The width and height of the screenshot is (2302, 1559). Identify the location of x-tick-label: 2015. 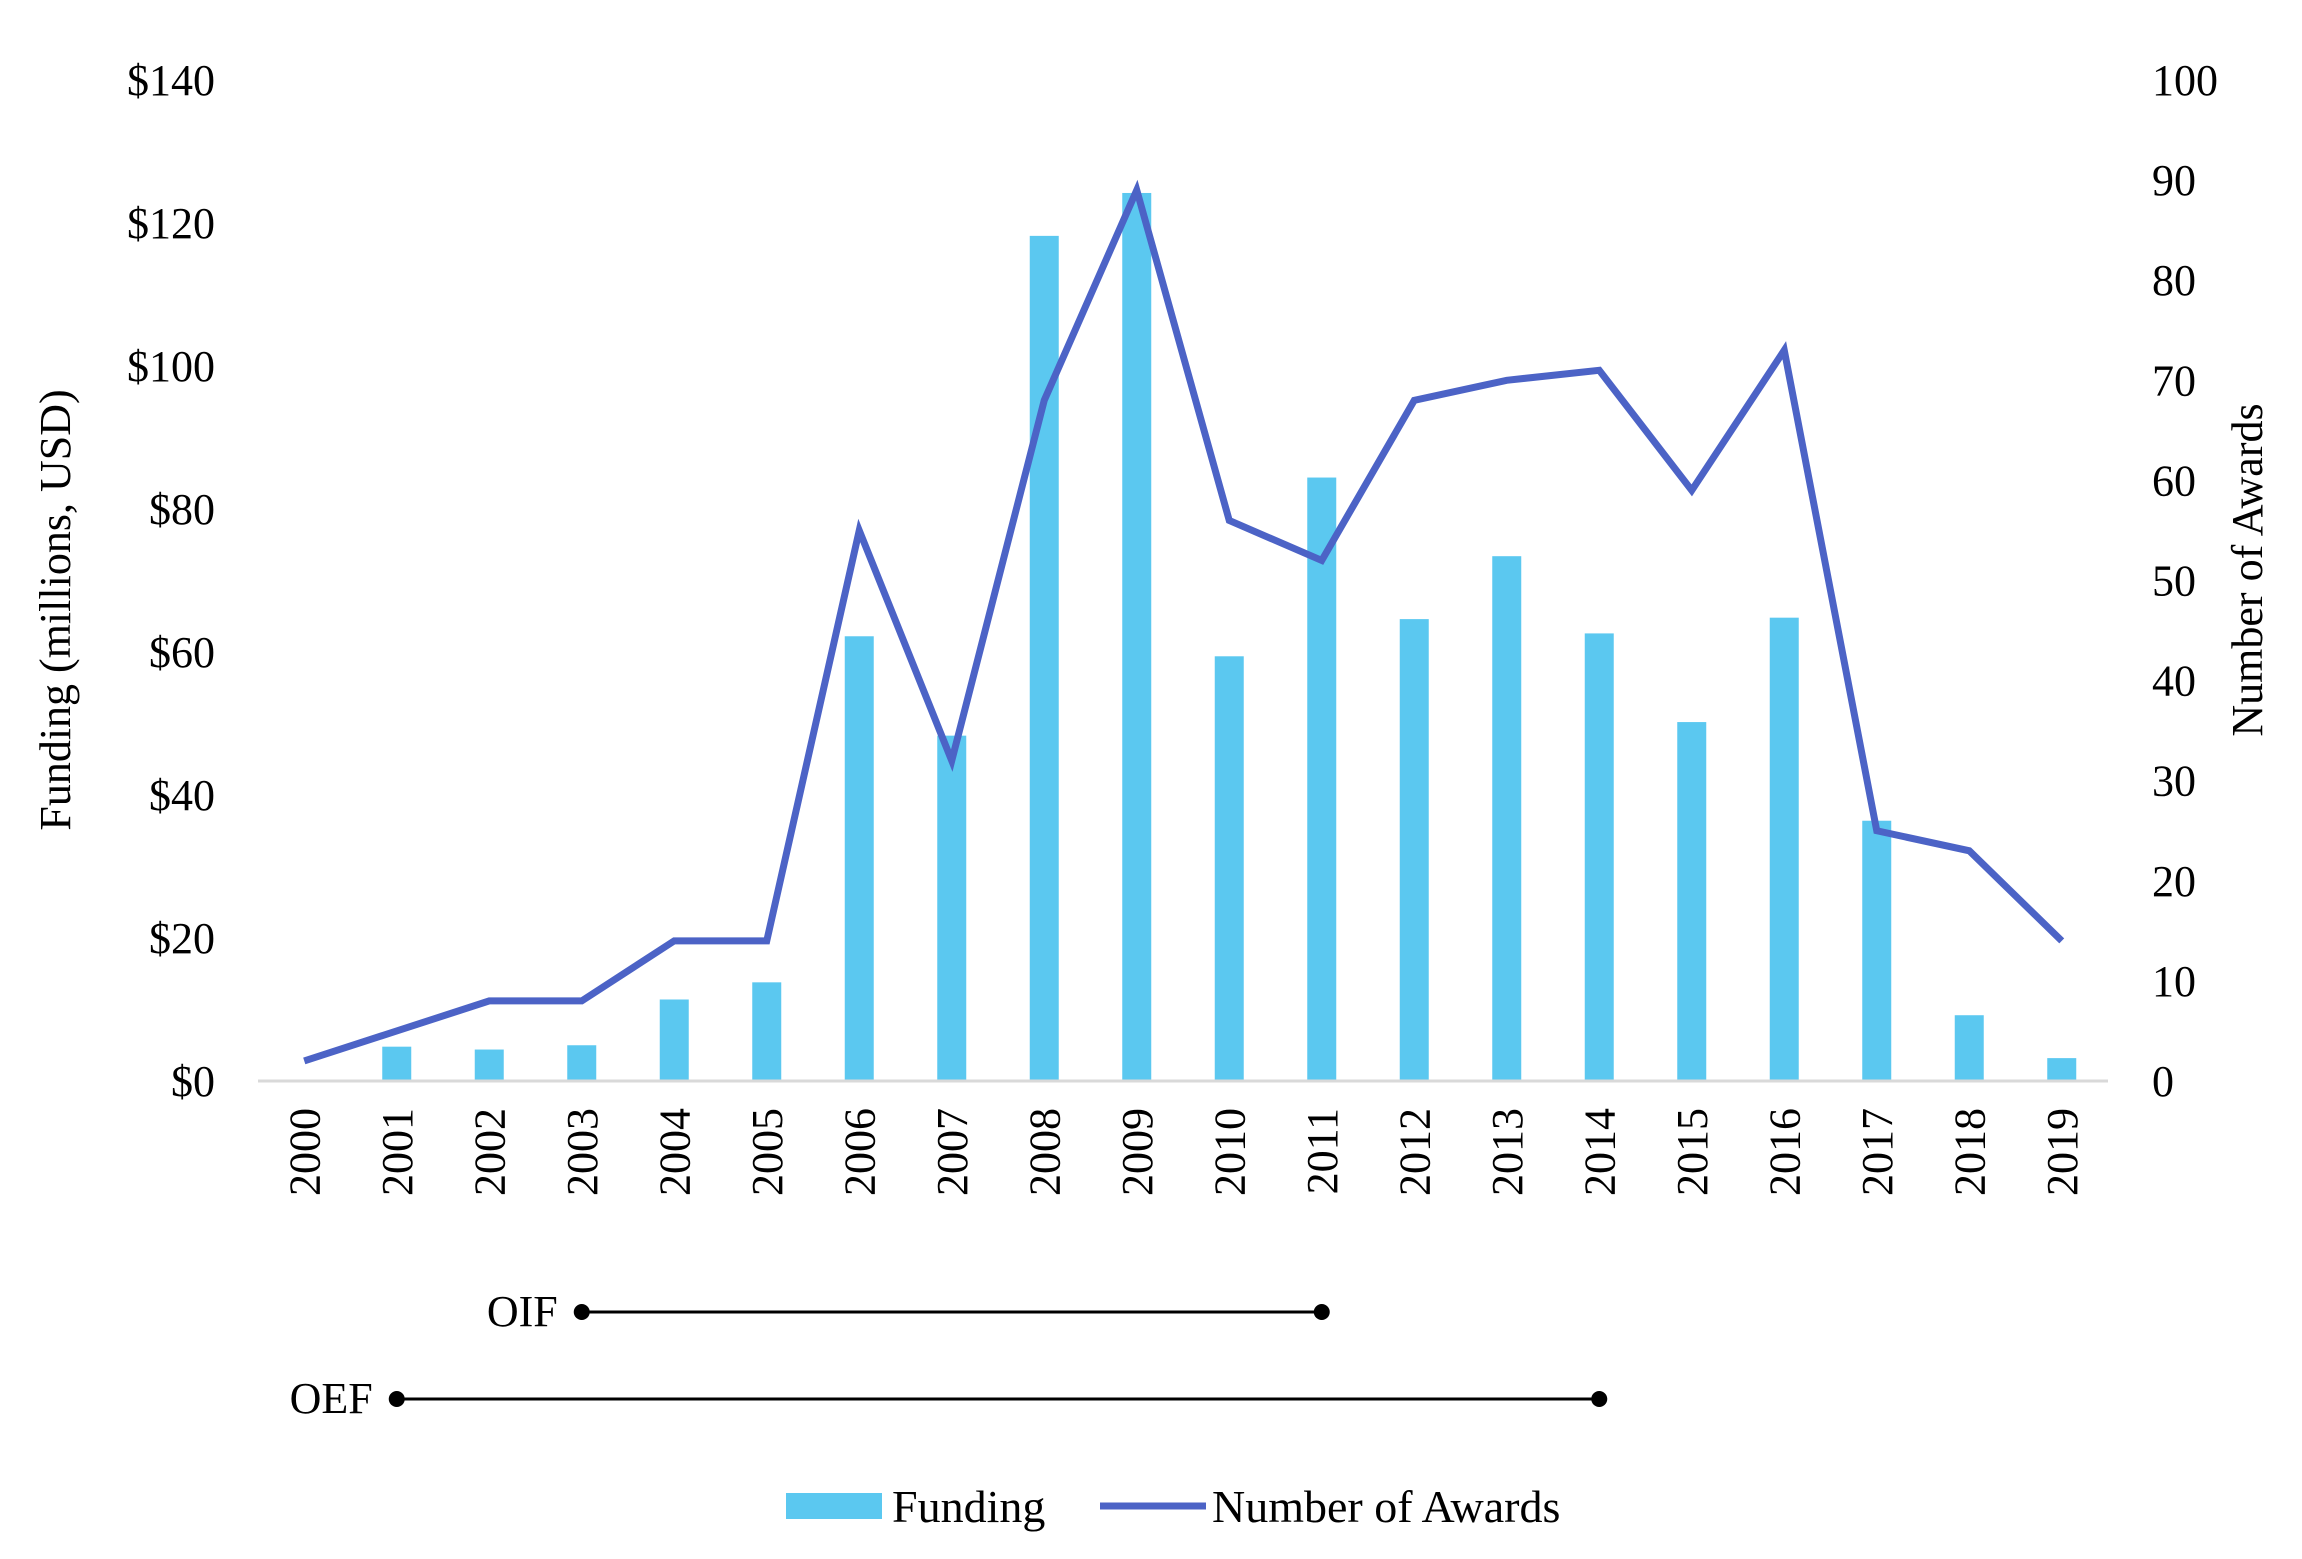
(1692, 1152).